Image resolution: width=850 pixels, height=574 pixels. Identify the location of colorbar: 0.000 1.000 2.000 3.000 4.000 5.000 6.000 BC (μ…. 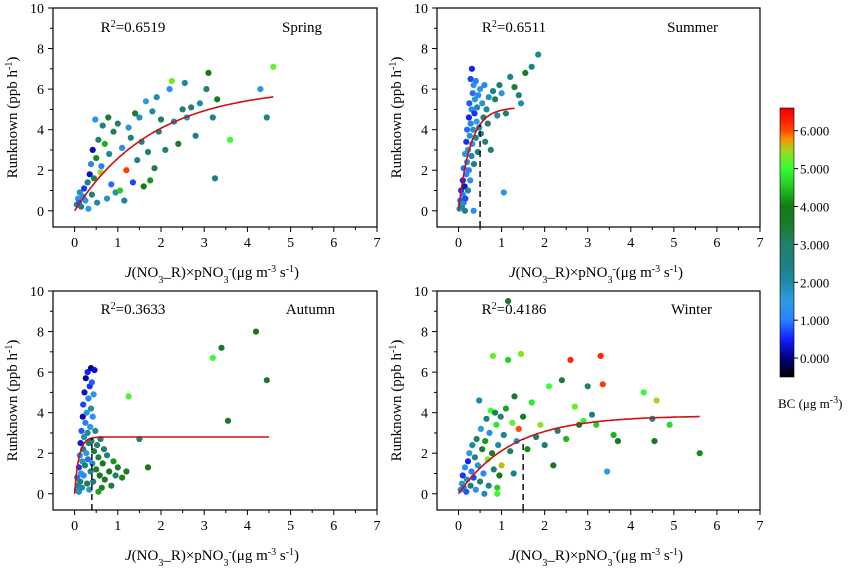
(810, 259).